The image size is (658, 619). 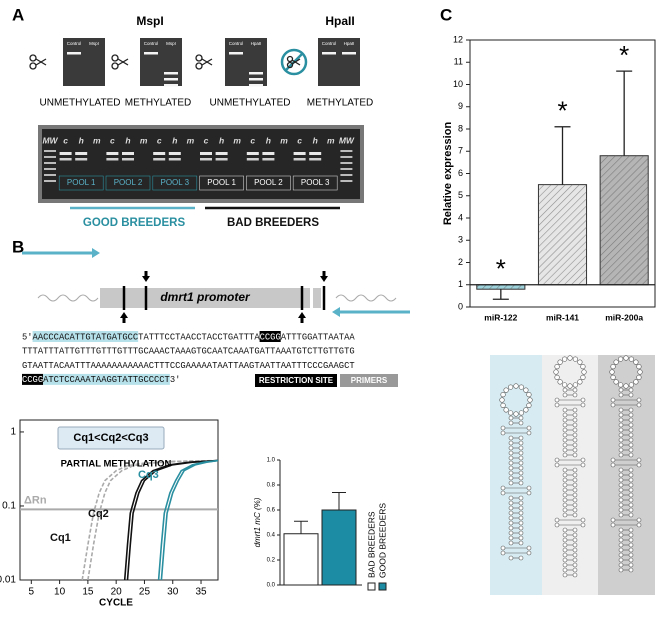 I want to click on promoter-diagram, so click(x=216, y=285).